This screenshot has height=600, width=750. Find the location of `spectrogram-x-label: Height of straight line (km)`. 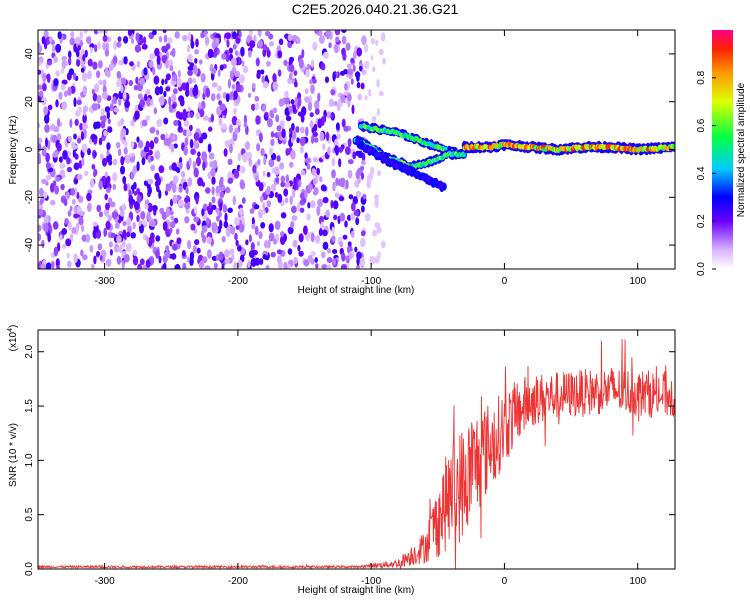

spectrogram-x-label: Height of straight line (km) is located at coordinates (356, 290).